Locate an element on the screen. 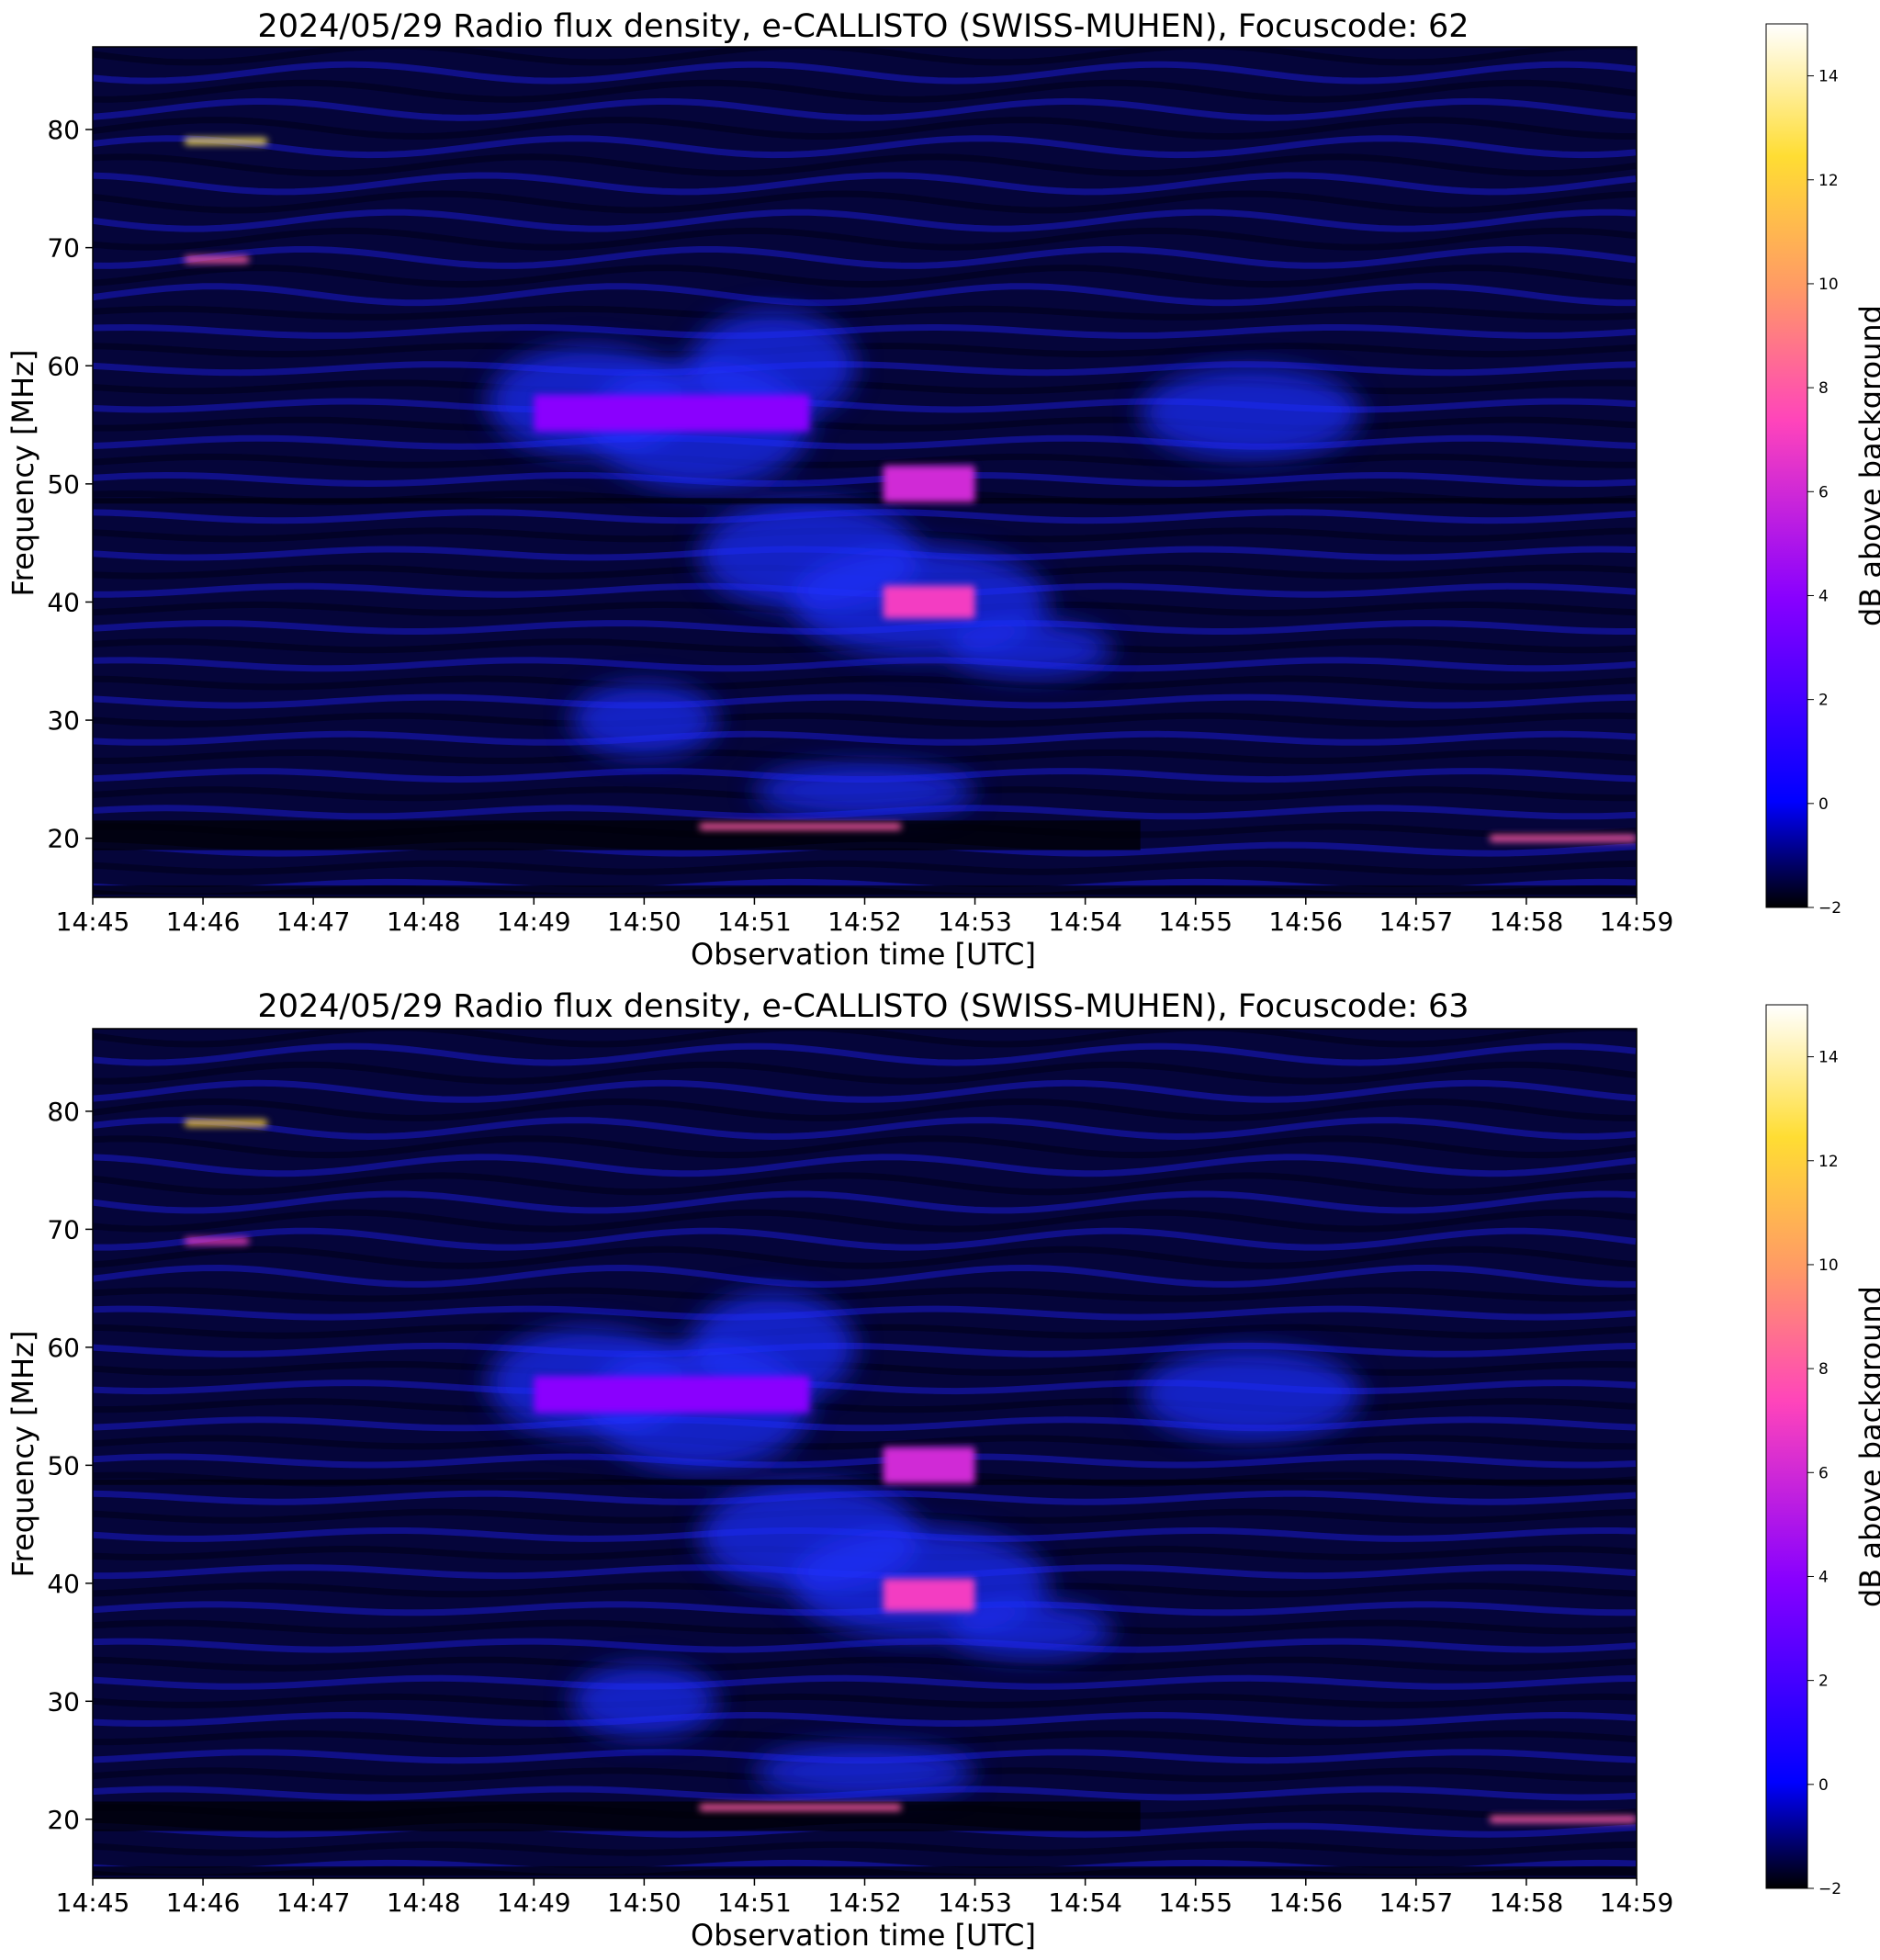 Image resolution: width=1880 pixels, height=1960 pixels. colorbar-1-ticks: −2 0 2 4 6 8 10 12 14 is located at coordinates (1824, 493).